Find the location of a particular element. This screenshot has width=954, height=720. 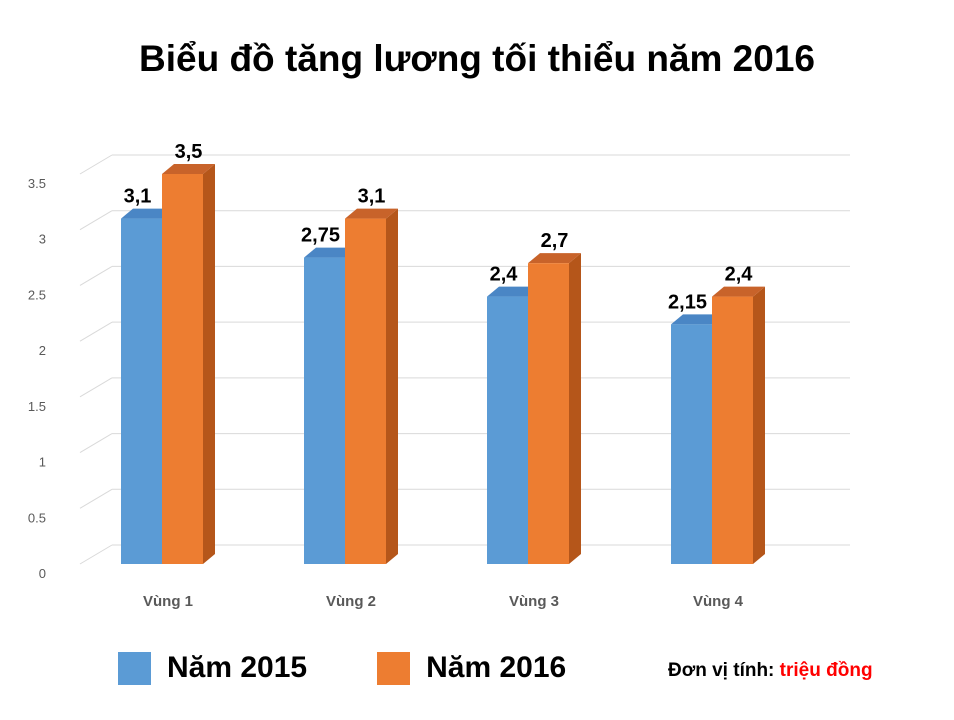

unit-note: Đơn vị tính: triệu đồng is located at coordinates (770, 671).